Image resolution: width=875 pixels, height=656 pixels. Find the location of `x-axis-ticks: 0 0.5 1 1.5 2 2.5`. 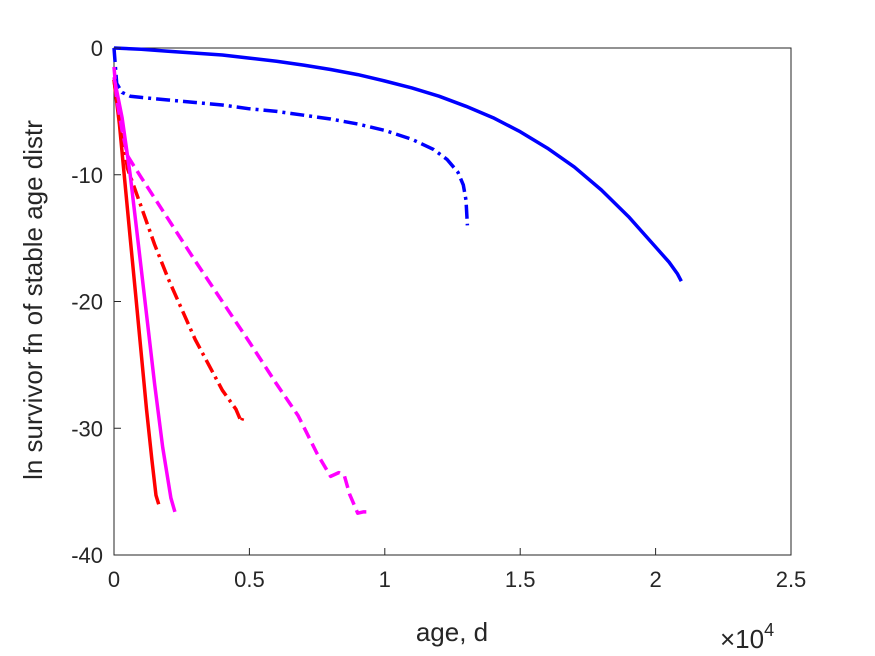

x-axis-ticks: 0 0.5 1 1.5 2 2.5 is located at coordinates (457, 570).